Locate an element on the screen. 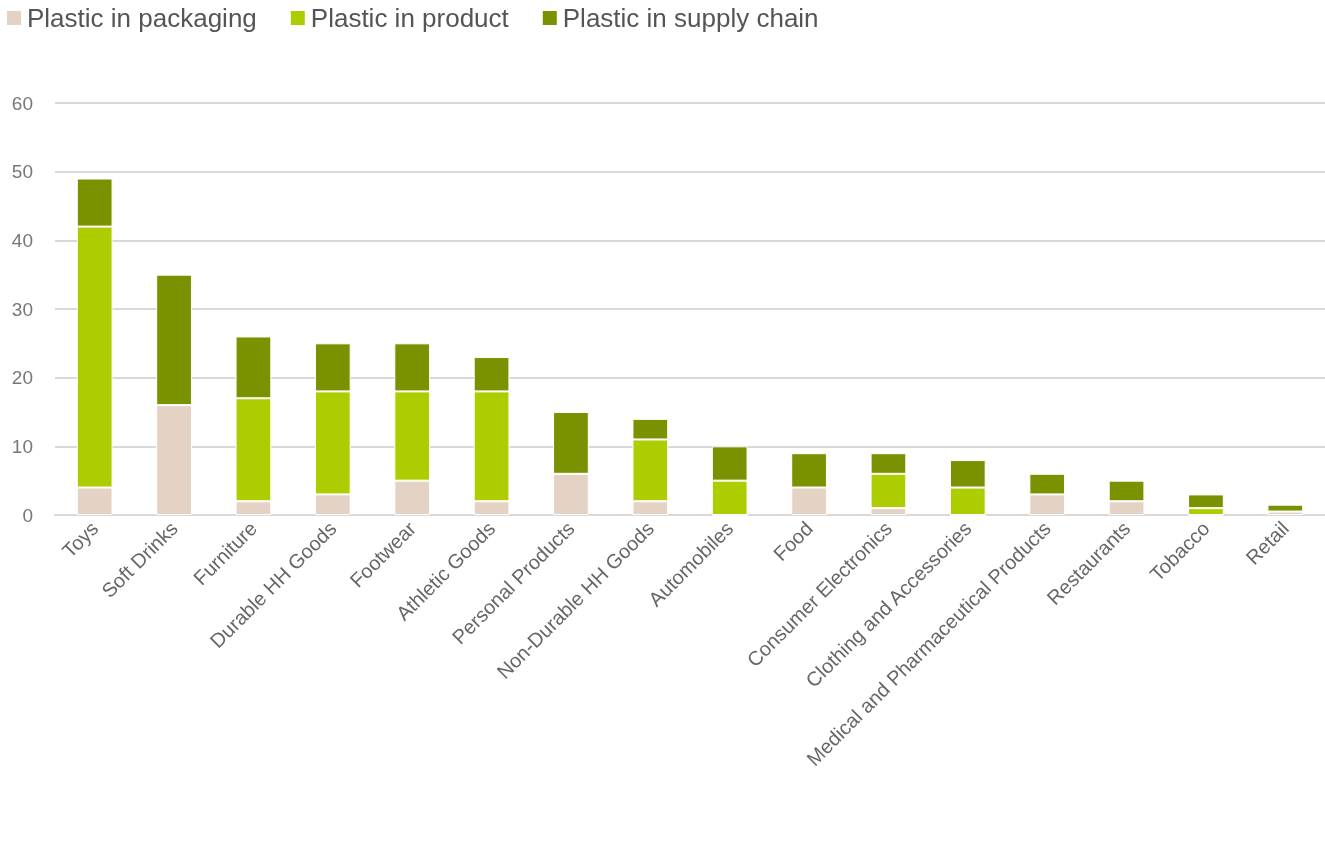 The width and height of the screenshot is (1325, 852). y-tick-label: 10 is located at coordinates (22, 446).